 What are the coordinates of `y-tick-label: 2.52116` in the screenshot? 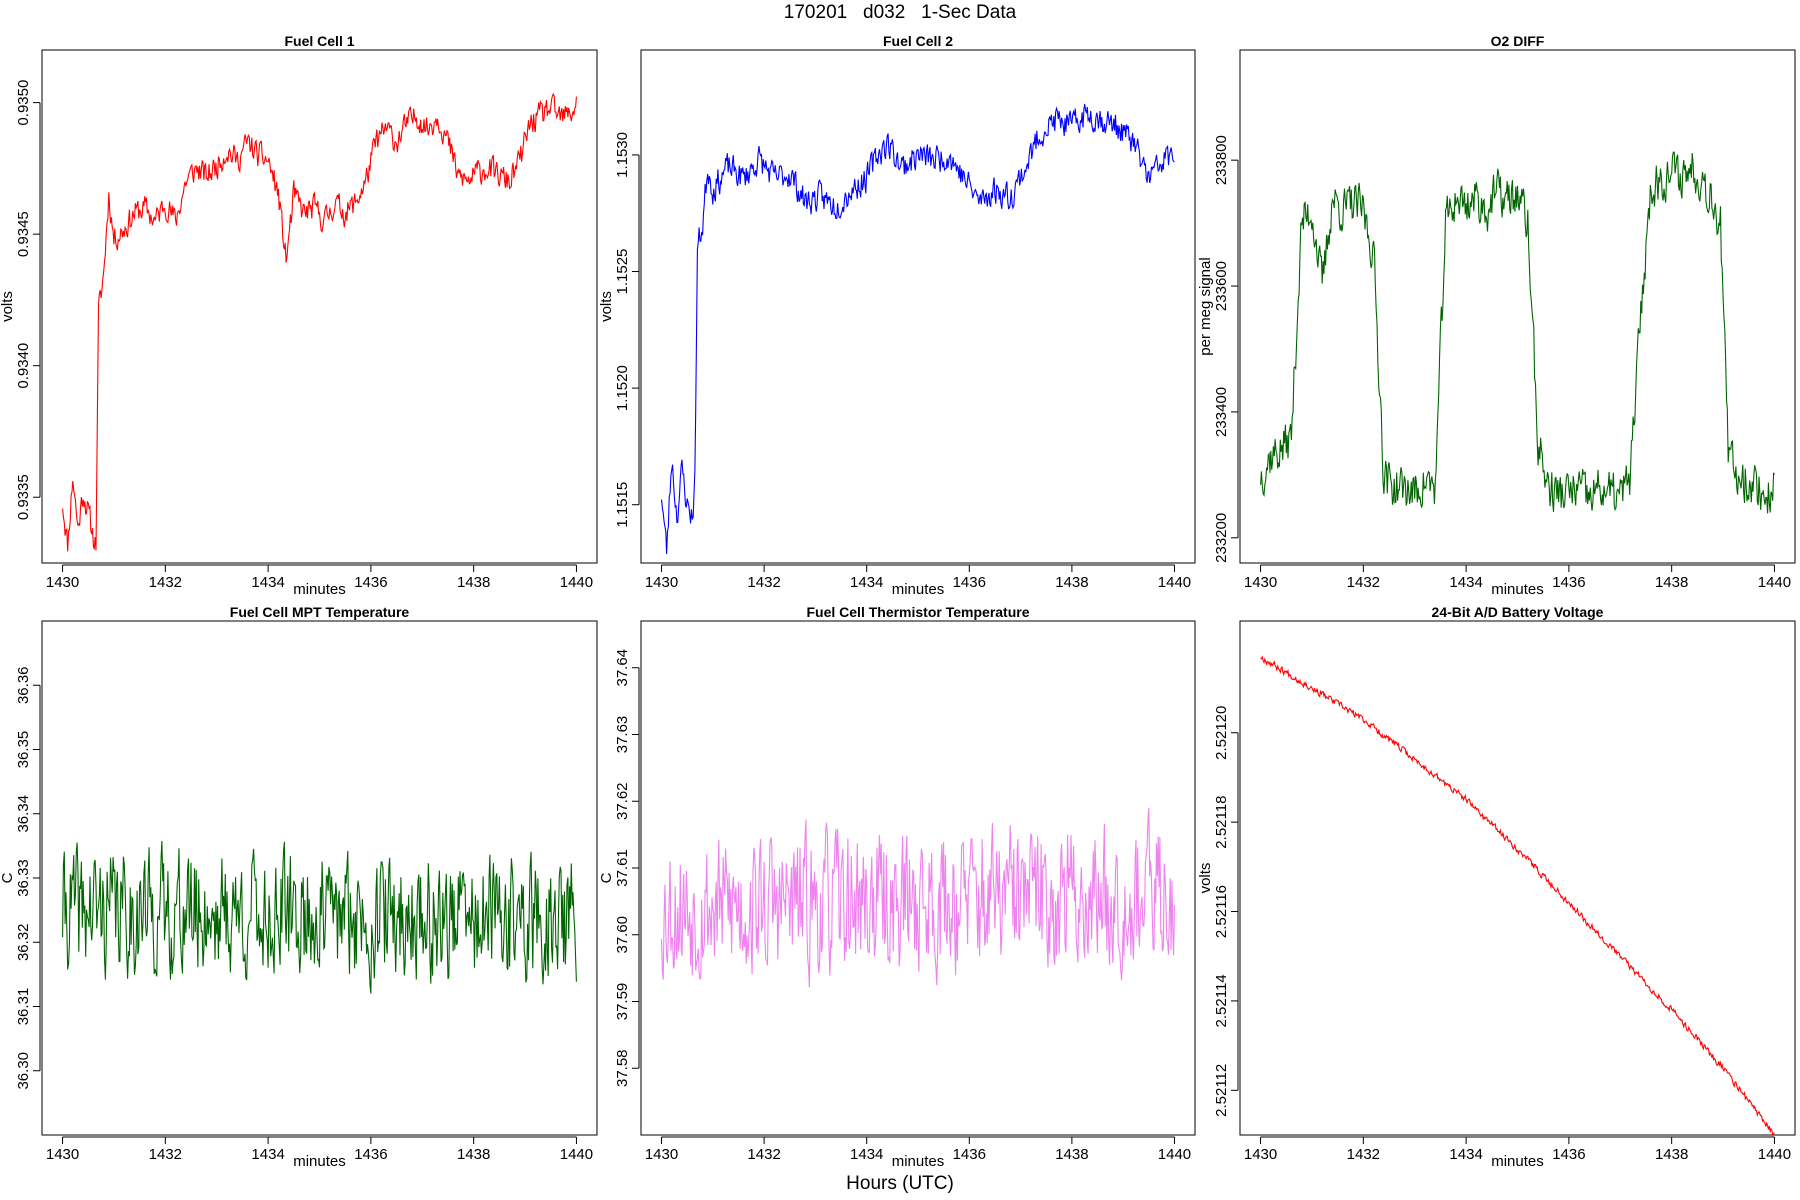 It's located at (1221, 911).